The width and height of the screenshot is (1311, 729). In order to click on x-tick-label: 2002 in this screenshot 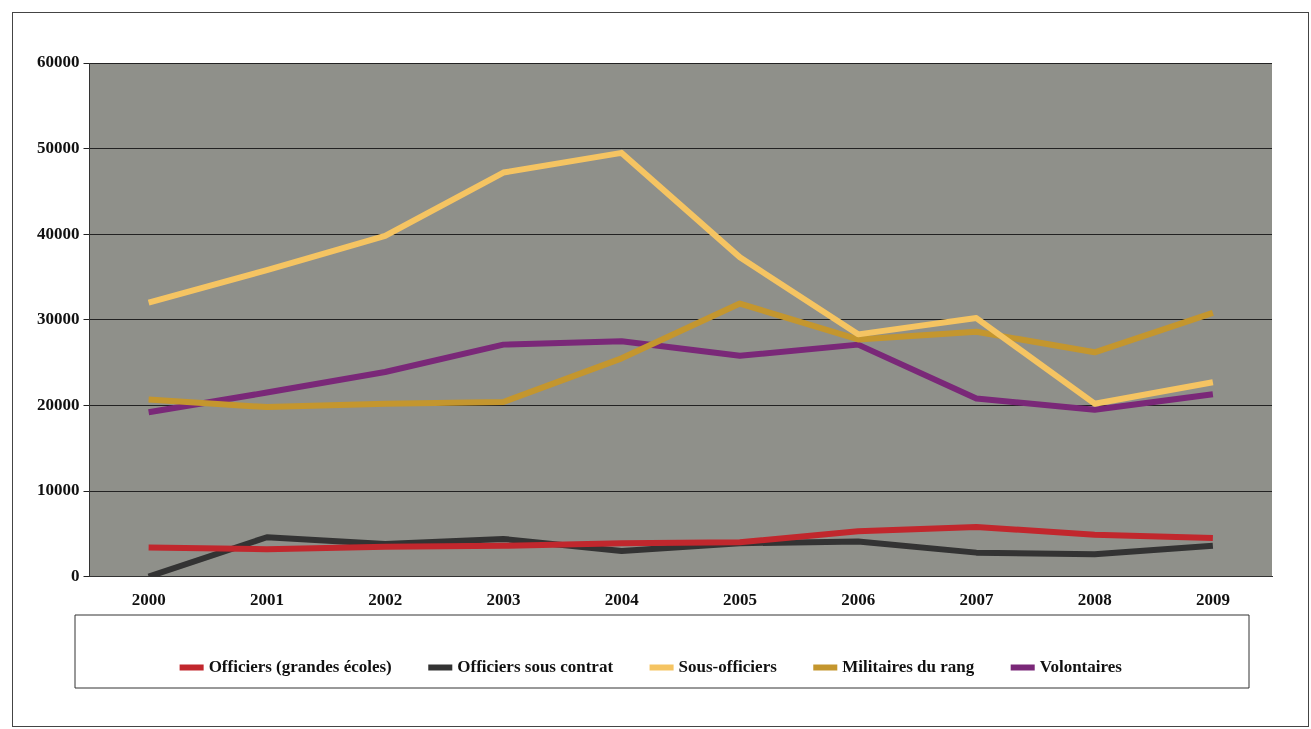, I will do `click(385, 600)`.